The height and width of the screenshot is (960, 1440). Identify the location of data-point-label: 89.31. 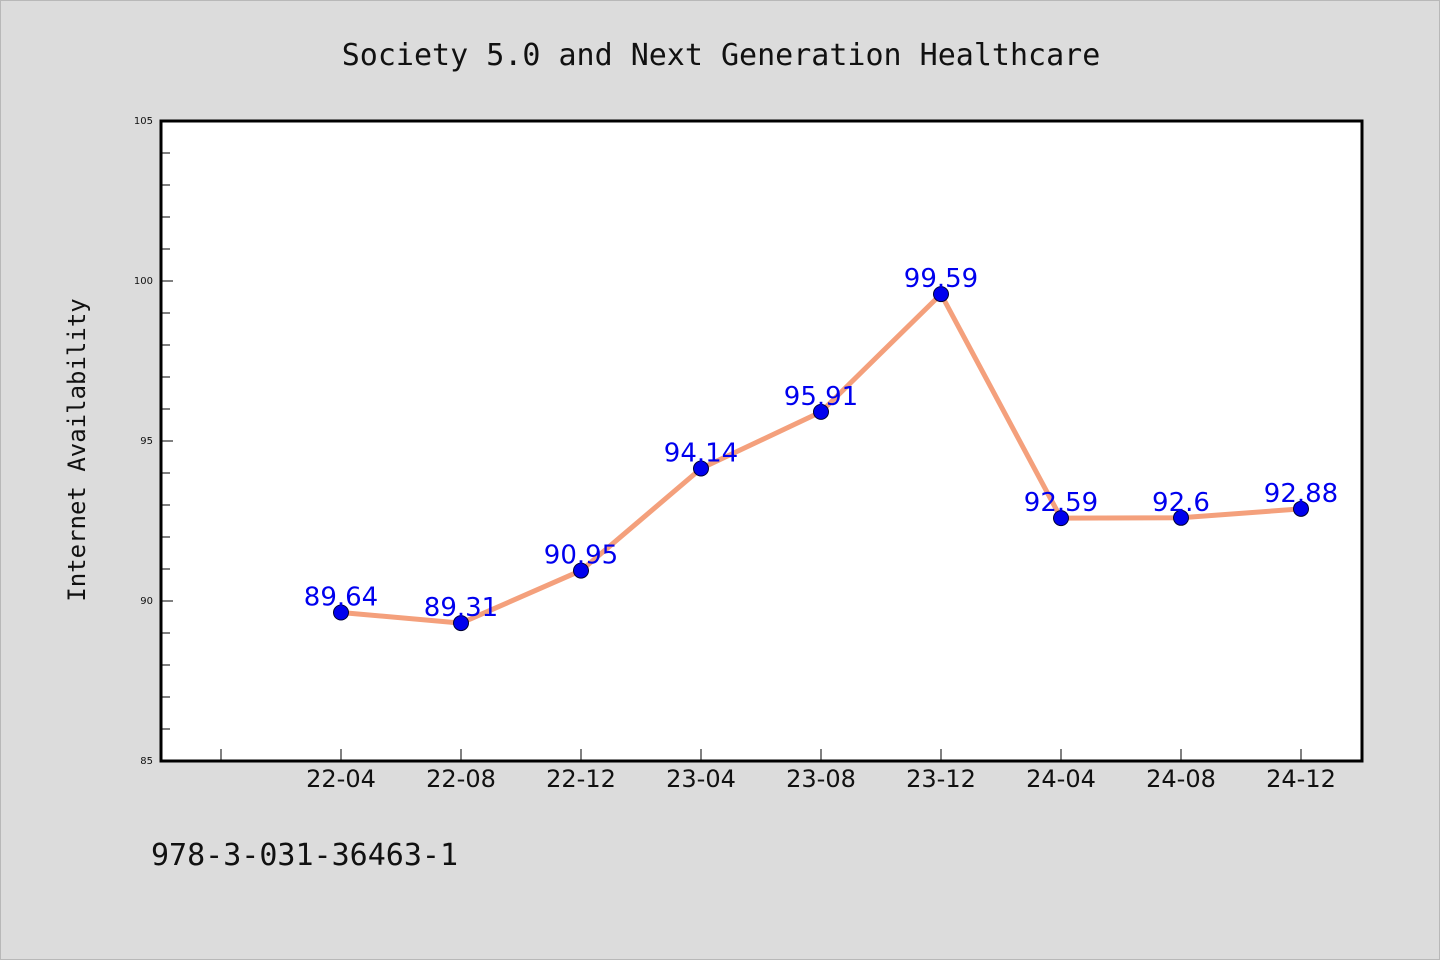
(461, 608).